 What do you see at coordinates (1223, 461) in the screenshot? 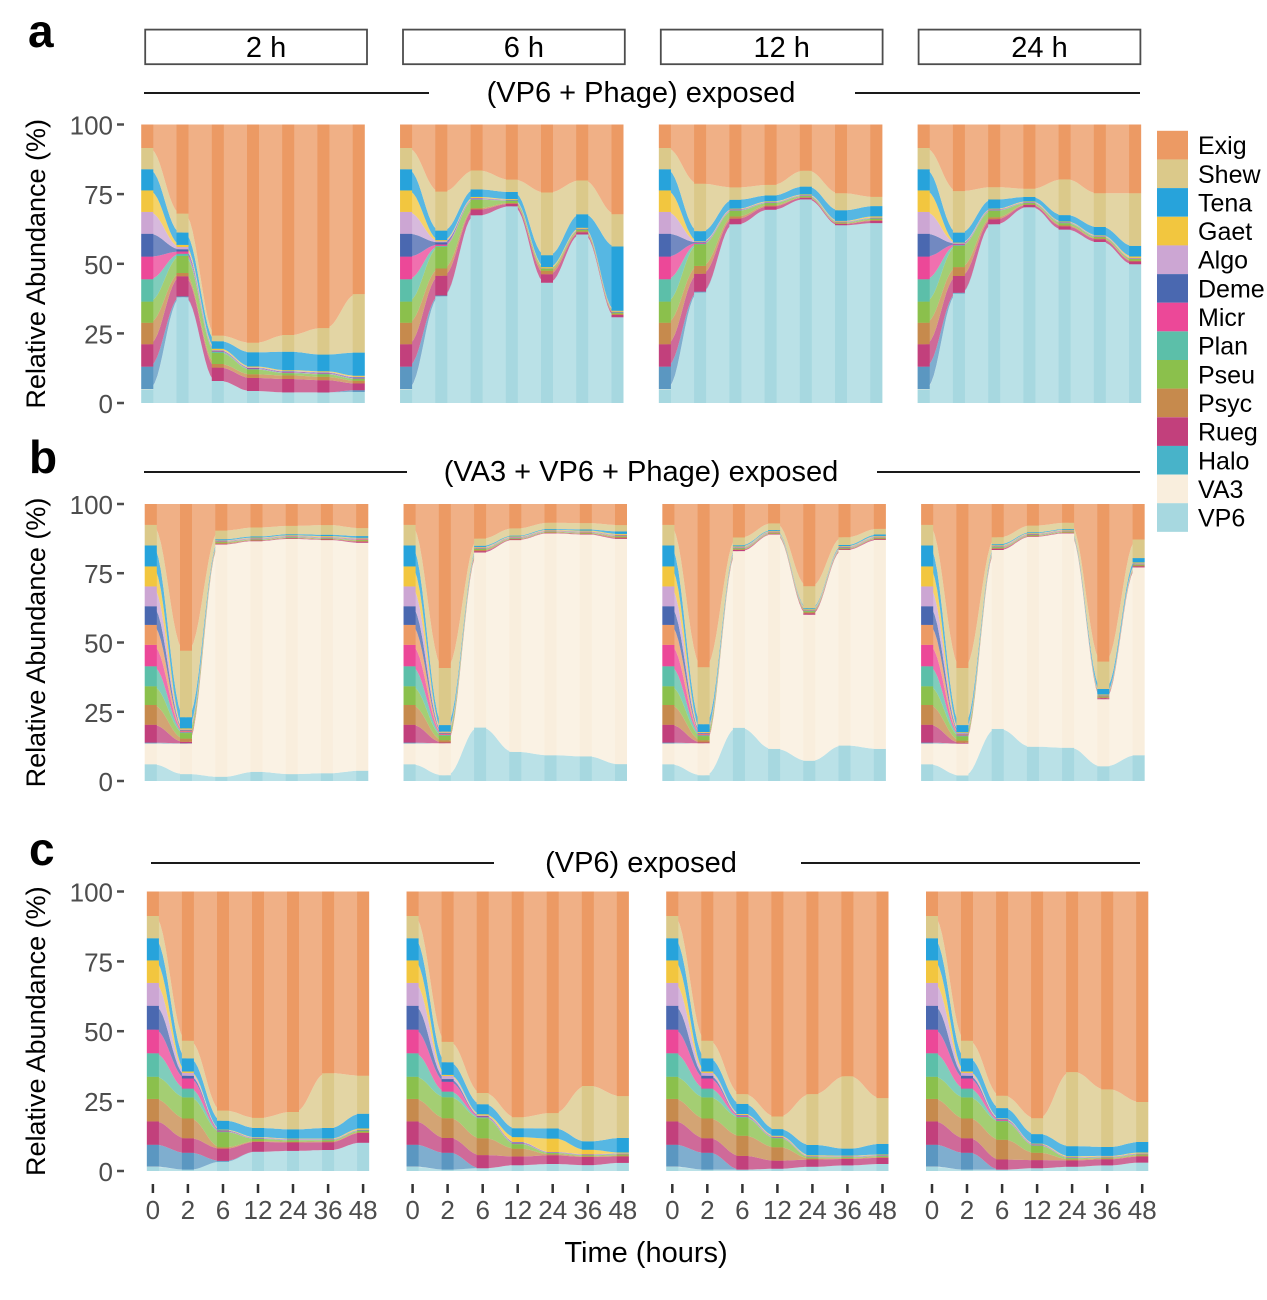
I see `svg-text: Halo` at bounding box center [1223, 461].